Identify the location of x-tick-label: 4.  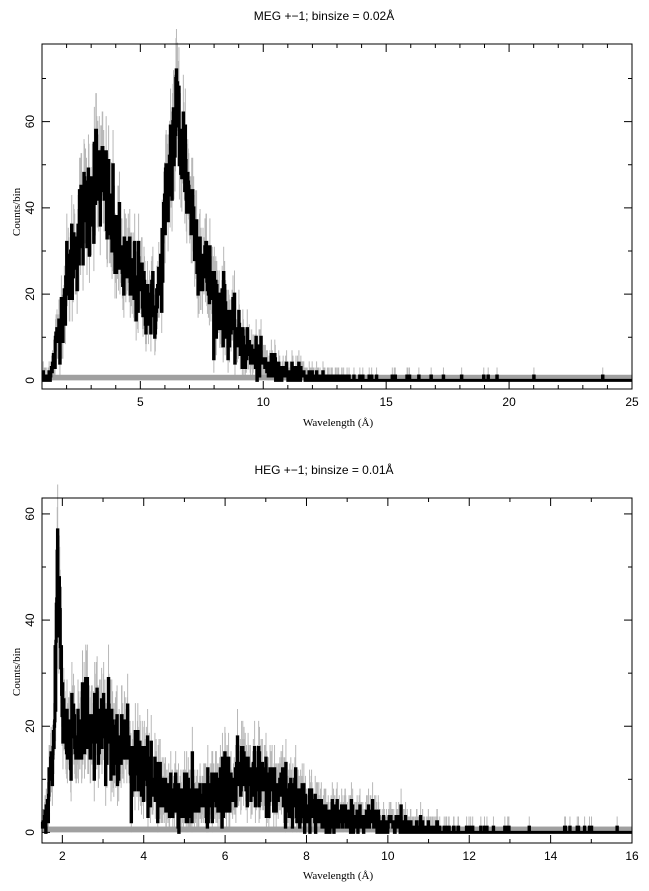
(143, 856).